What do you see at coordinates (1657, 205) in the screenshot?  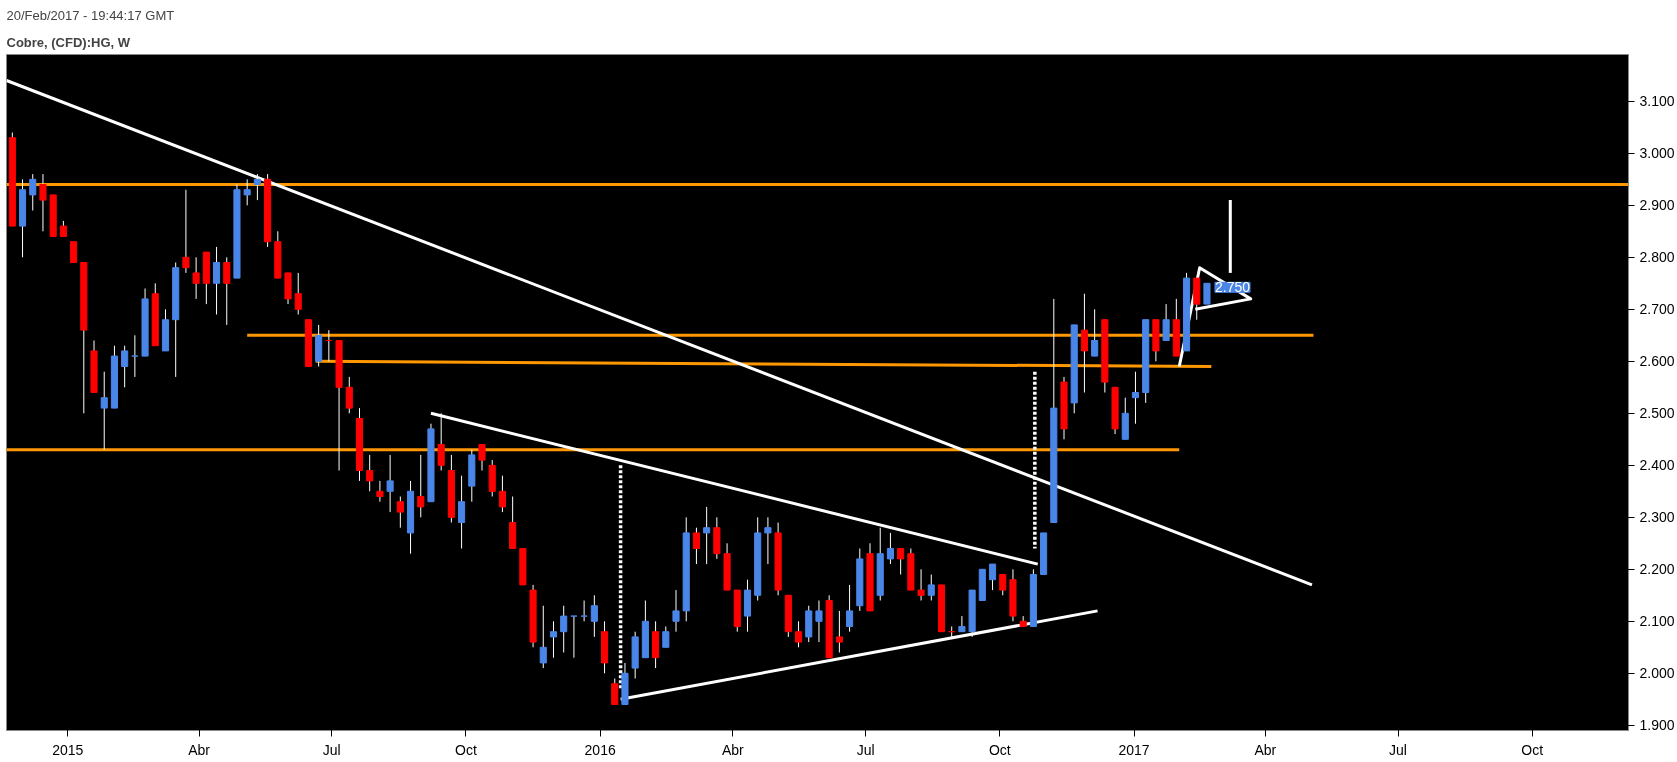 I see `y-tick-label: 2.900` at bounding box center [1657, 205].